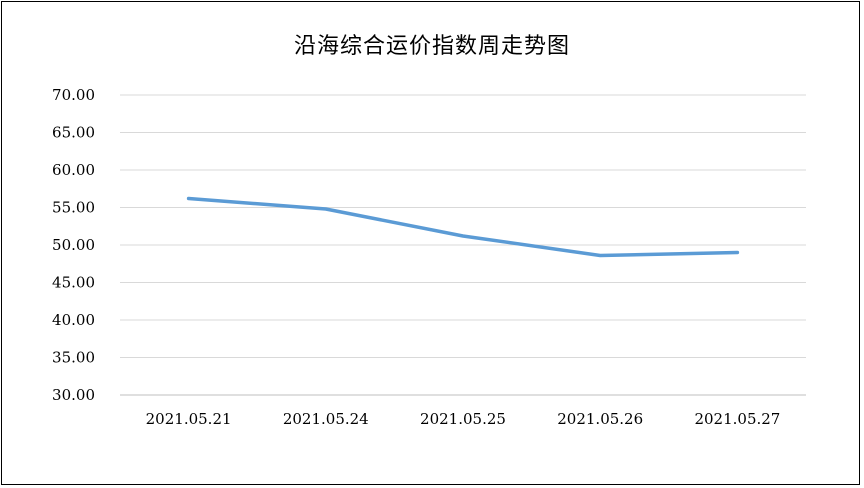  I want to click on y-tick-label: 35.00, so click(73, 358).